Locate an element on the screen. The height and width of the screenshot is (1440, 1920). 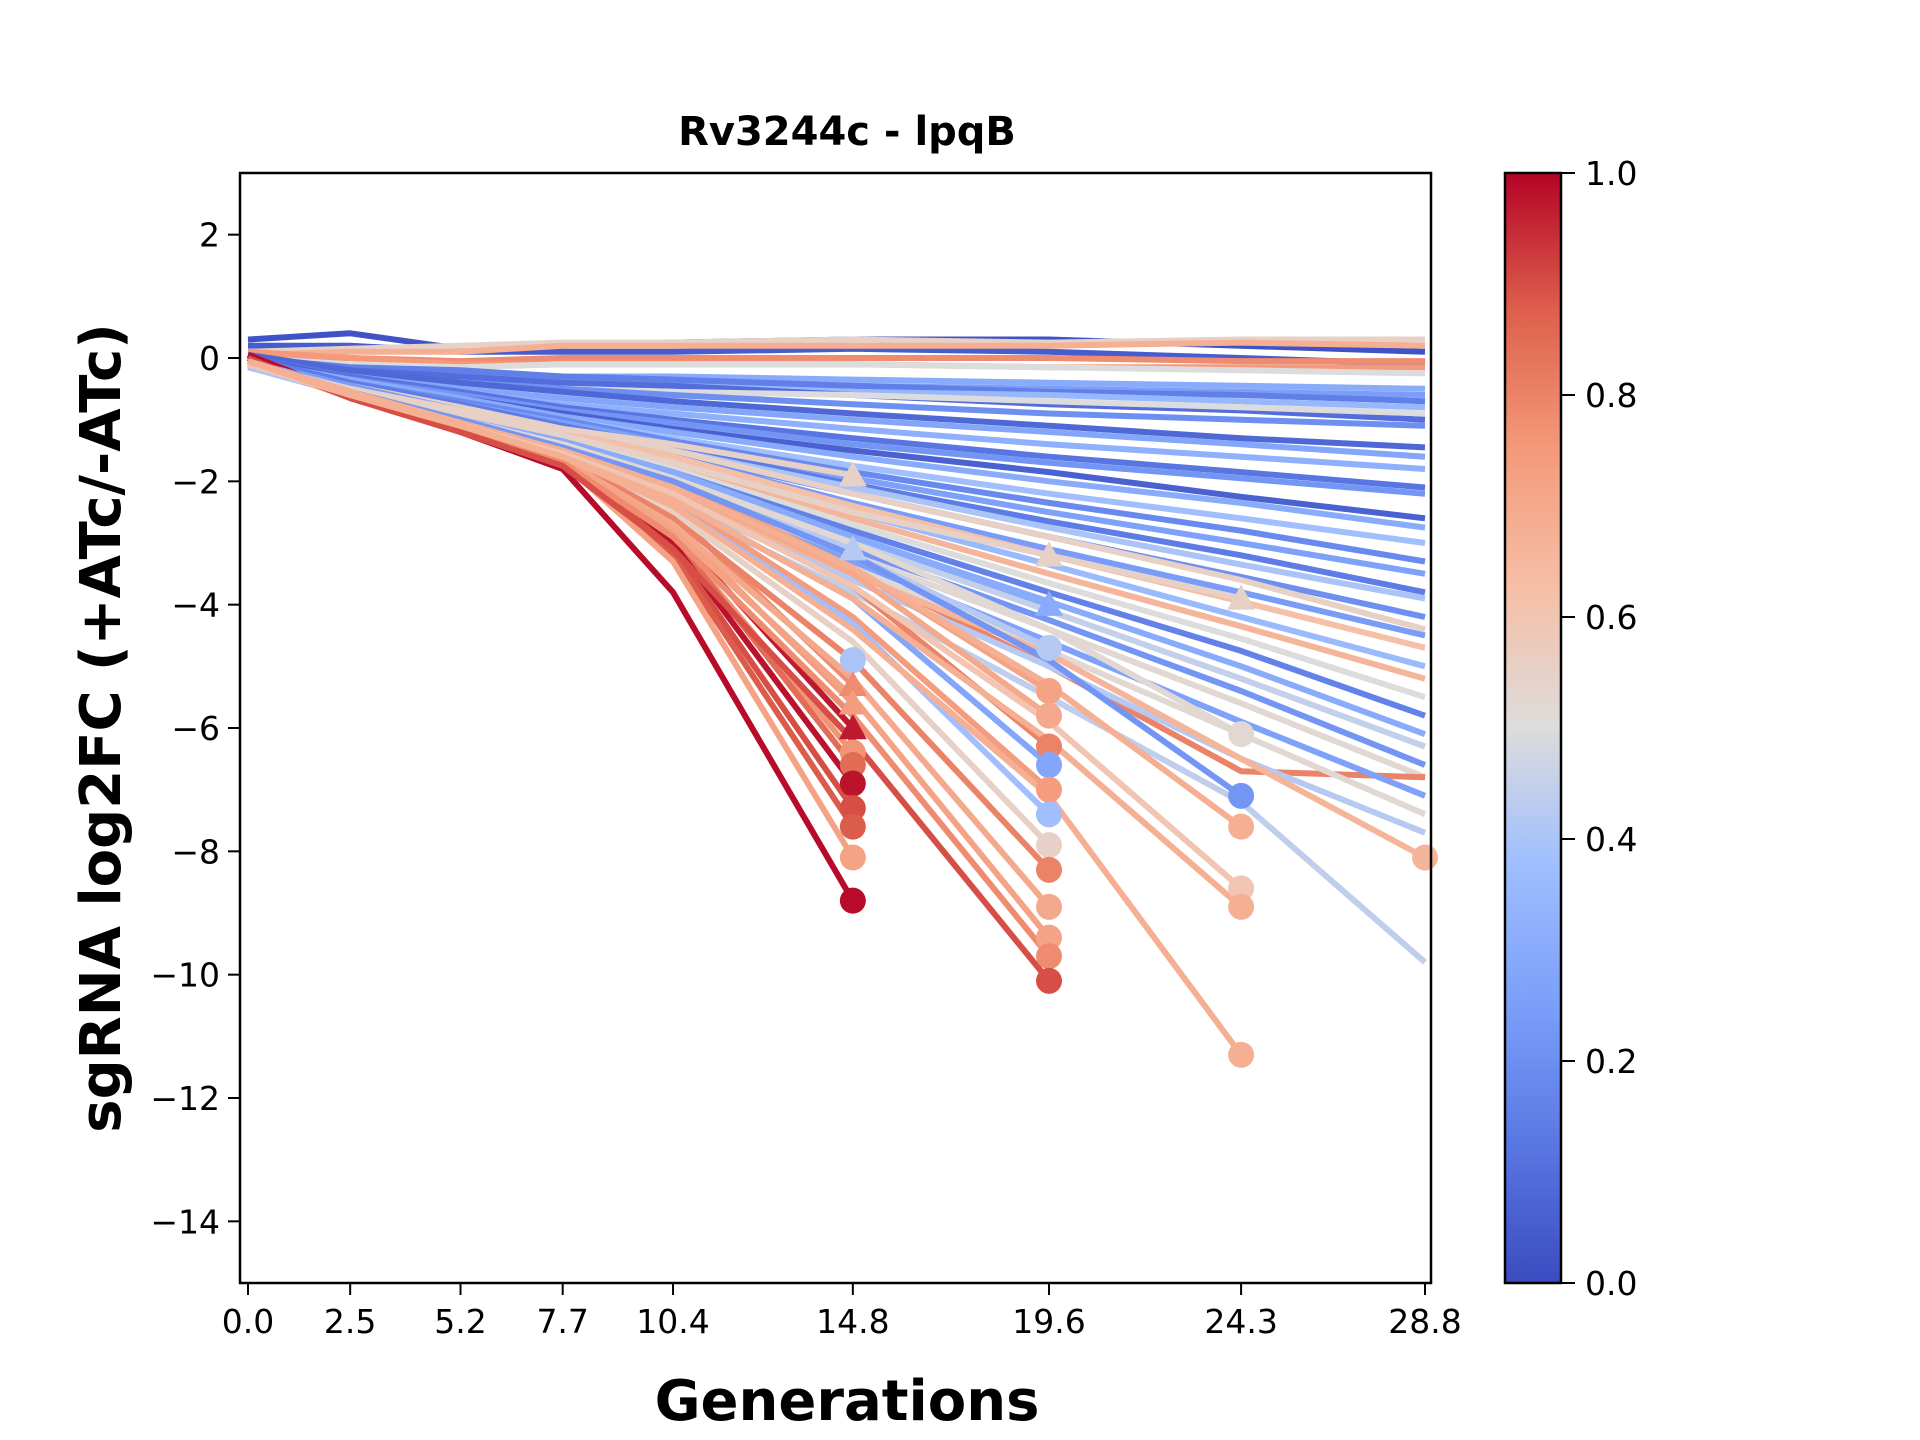
x-tick-label: 7.7 is located at coordinates (562, 1321).